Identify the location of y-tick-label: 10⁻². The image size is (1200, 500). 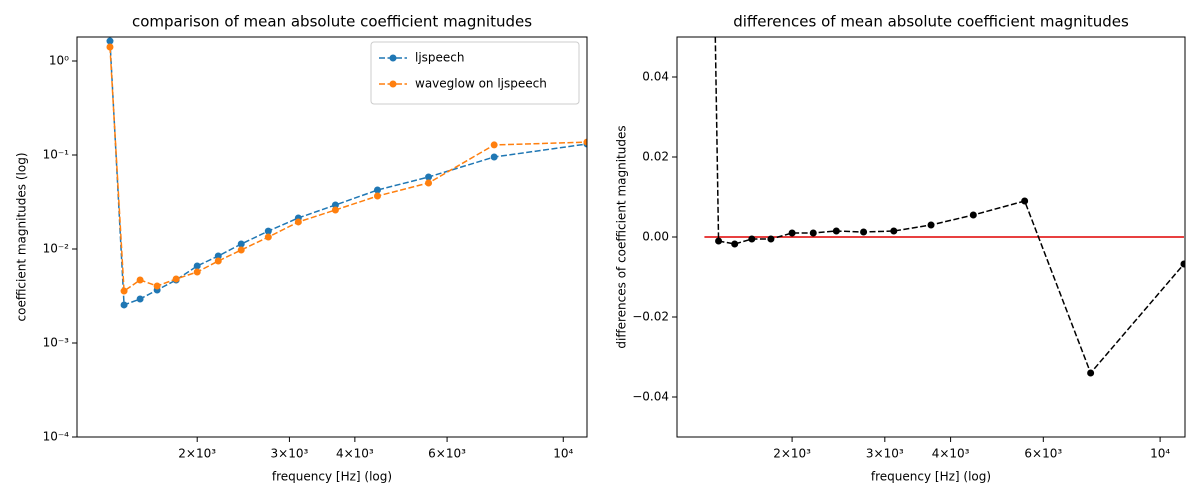
(56, 248).